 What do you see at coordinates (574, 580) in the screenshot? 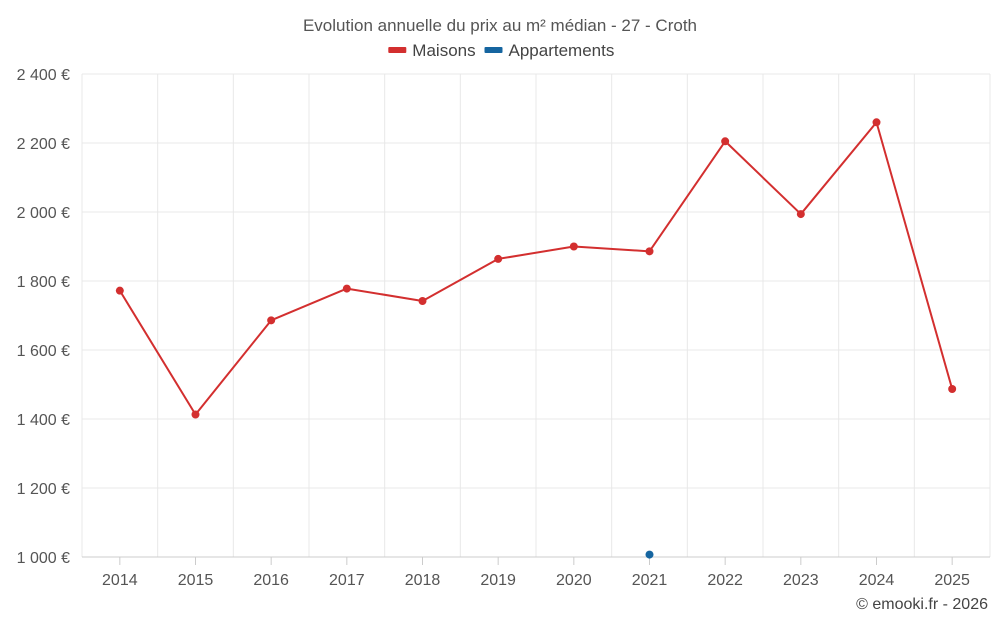
I see `x-tick-label: 2020` at bounding box center [574, 580].